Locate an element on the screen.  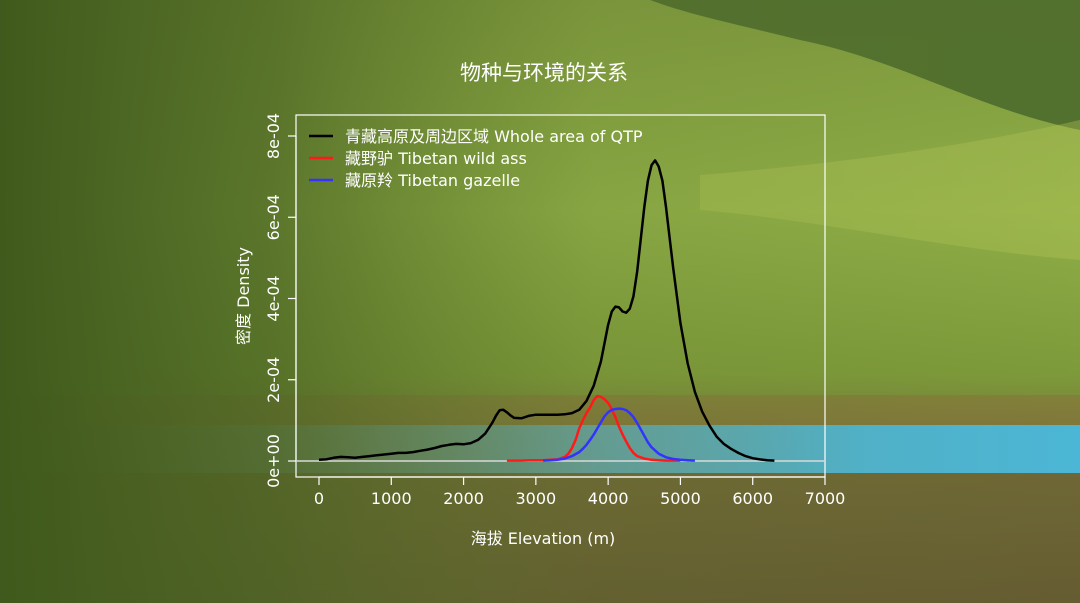
x-tick-label: 5000 is located at coordinates (680, 498).